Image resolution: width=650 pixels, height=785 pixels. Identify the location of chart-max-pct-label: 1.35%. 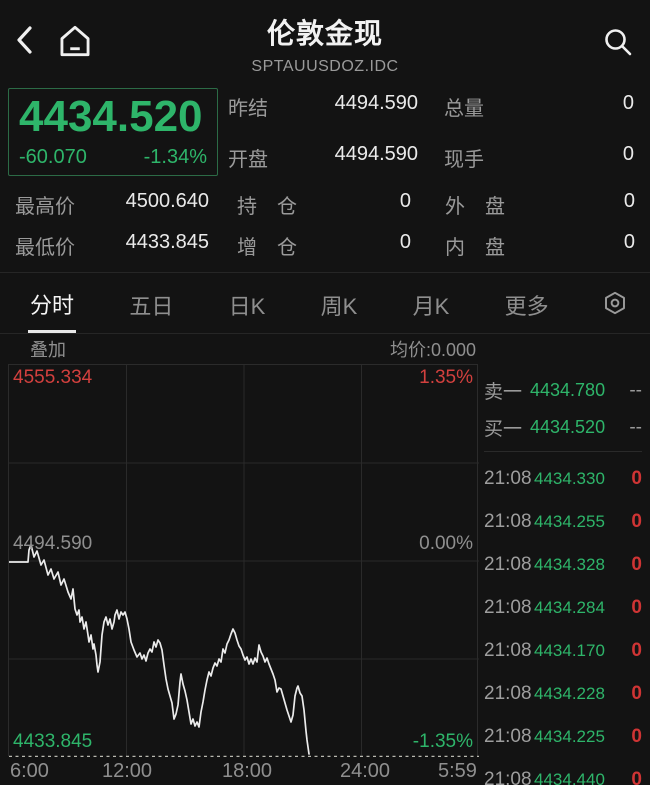
(446, 377).